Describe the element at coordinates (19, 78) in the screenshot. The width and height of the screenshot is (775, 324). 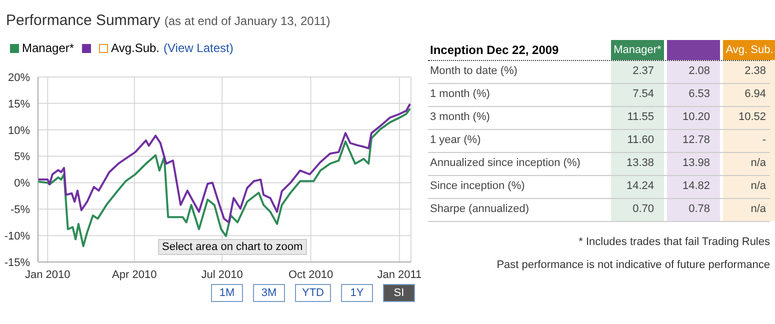
I see `y-tick-label: 20%` at that location.